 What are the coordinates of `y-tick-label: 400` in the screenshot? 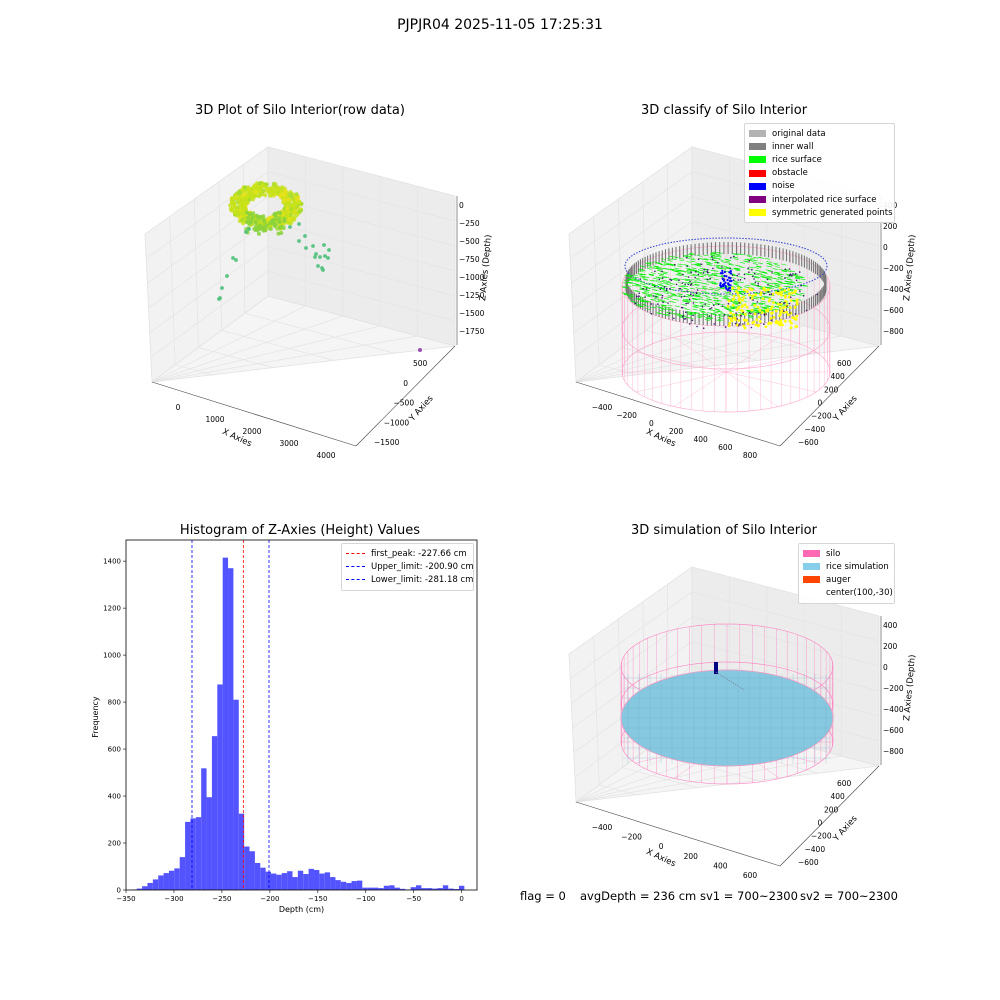 It's located at (838, 796).